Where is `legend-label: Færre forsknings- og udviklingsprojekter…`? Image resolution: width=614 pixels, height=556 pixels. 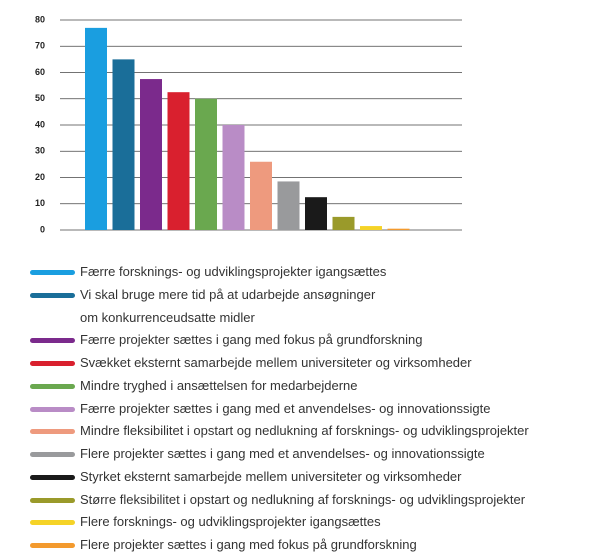
legend-label: Færre forsknings- og udviklingsprojekter… is located at coordinates (233, 271).